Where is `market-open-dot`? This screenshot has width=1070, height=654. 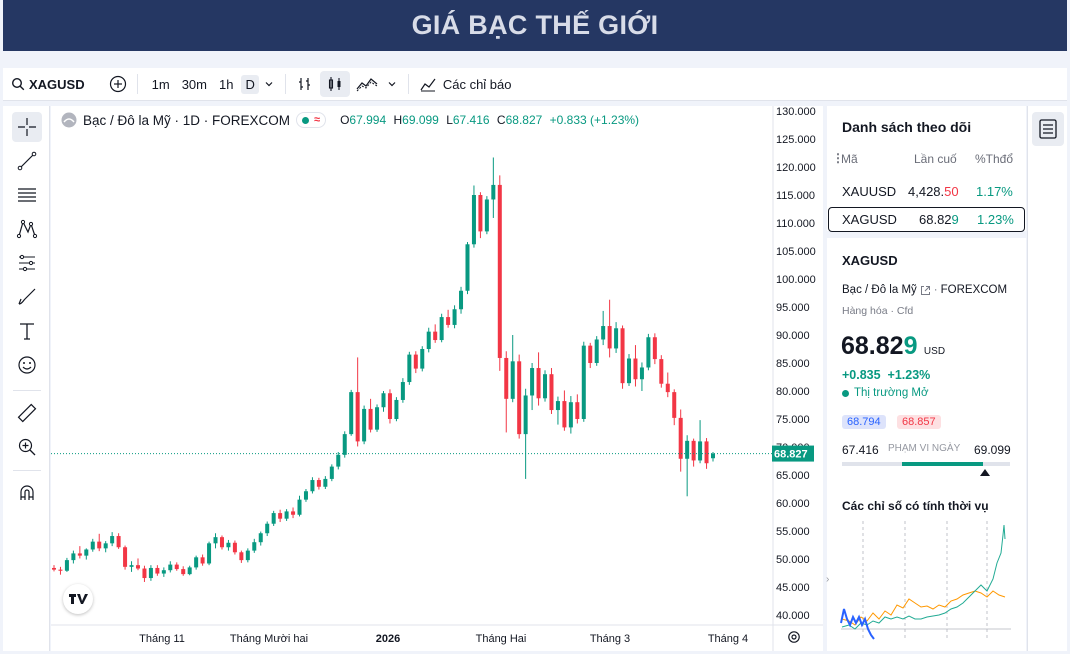 market-open-dot is located at coordinates (306, 120).